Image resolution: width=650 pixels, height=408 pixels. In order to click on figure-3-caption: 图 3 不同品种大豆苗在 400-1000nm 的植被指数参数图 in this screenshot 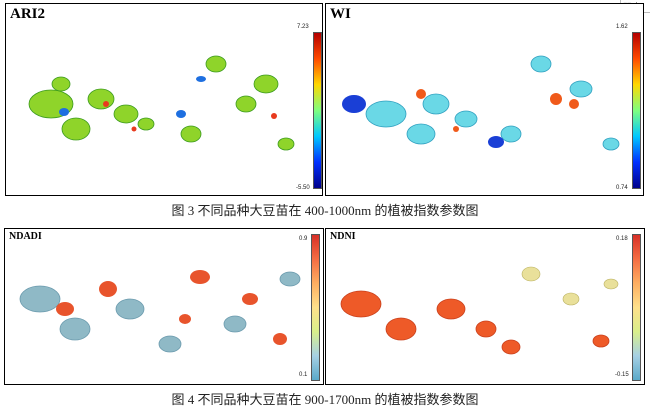, I will do `click(325, 210)`.